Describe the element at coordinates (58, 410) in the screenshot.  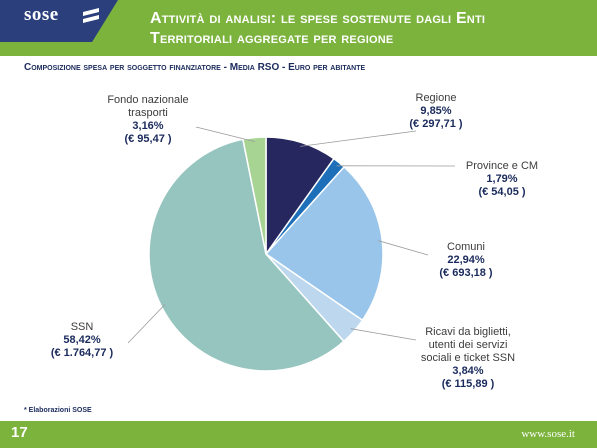
I see `footnote: * Elaborazioni SOSE` at that location.